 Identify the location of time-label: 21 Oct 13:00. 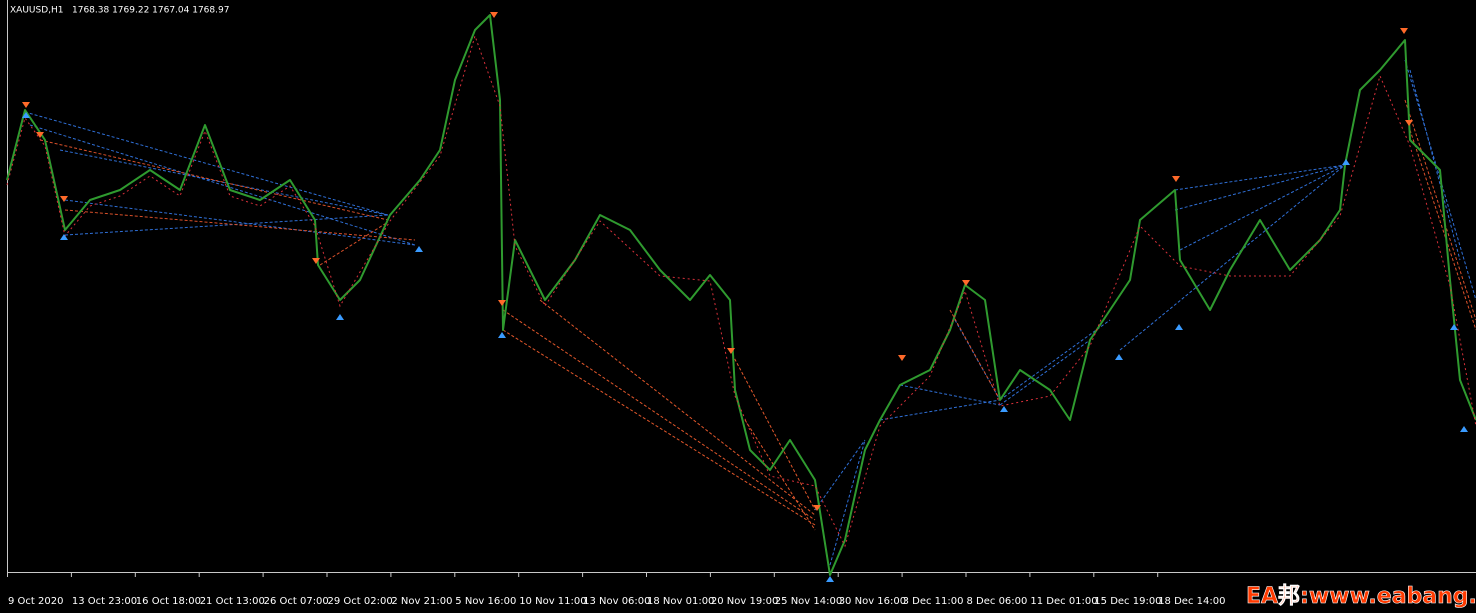
(232, 601).